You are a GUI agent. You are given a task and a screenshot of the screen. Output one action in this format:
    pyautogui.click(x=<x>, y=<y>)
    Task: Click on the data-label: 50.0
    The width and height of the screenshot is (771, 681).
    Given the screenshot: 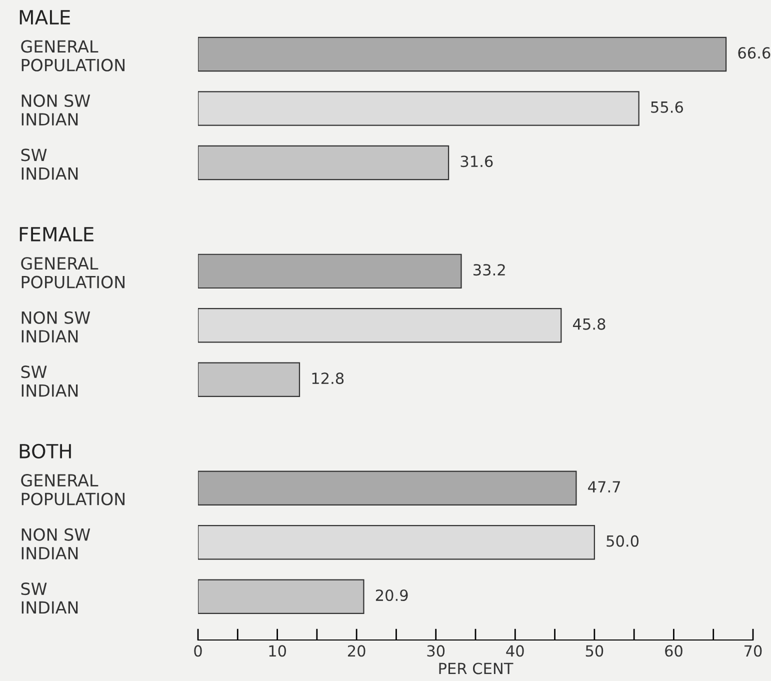 What is the action you would take?
    pyautogui.click(x=622, y=541)
    